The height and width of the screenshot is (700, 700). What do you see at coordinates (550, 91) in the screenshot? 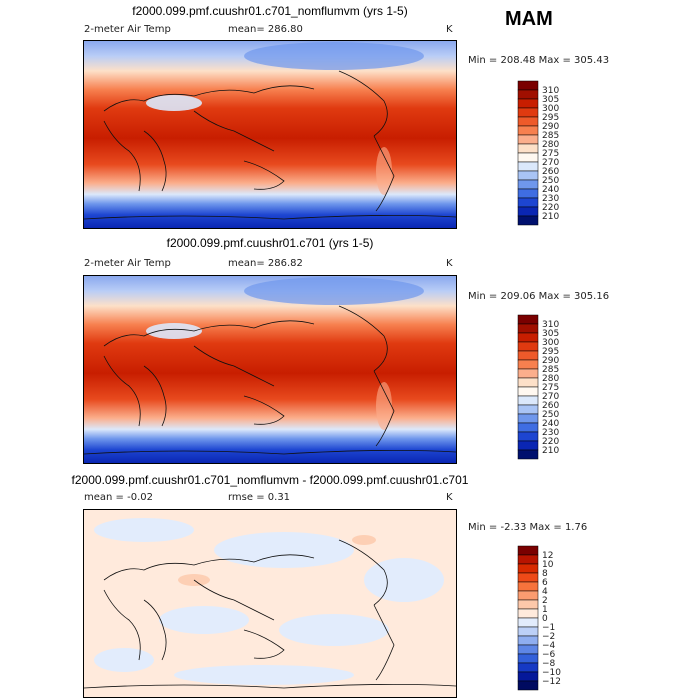
I see `colorbar-tick-label: 310` at bounding box center [550, 91].